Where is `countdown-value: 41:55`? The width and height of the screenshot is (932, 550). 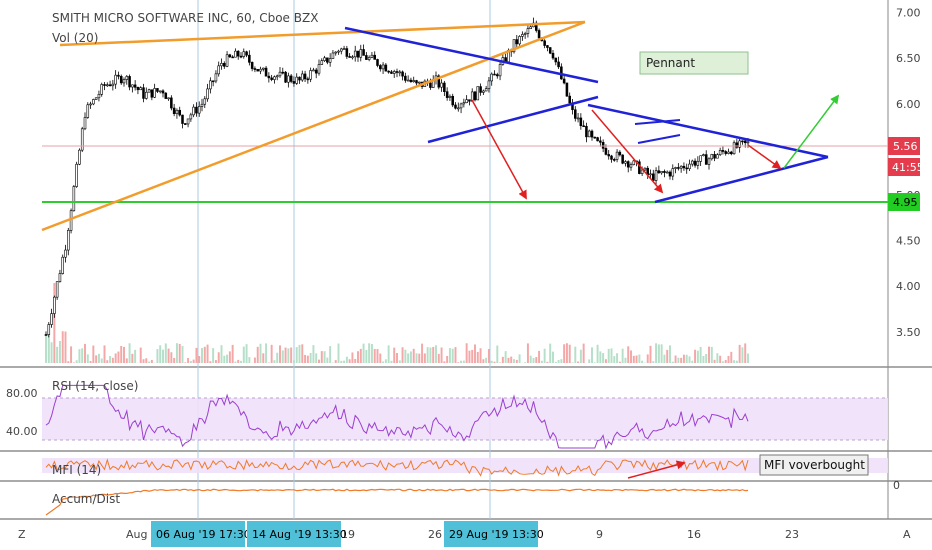 countdown-value: 41:55 is located at coordinates (908, 167).